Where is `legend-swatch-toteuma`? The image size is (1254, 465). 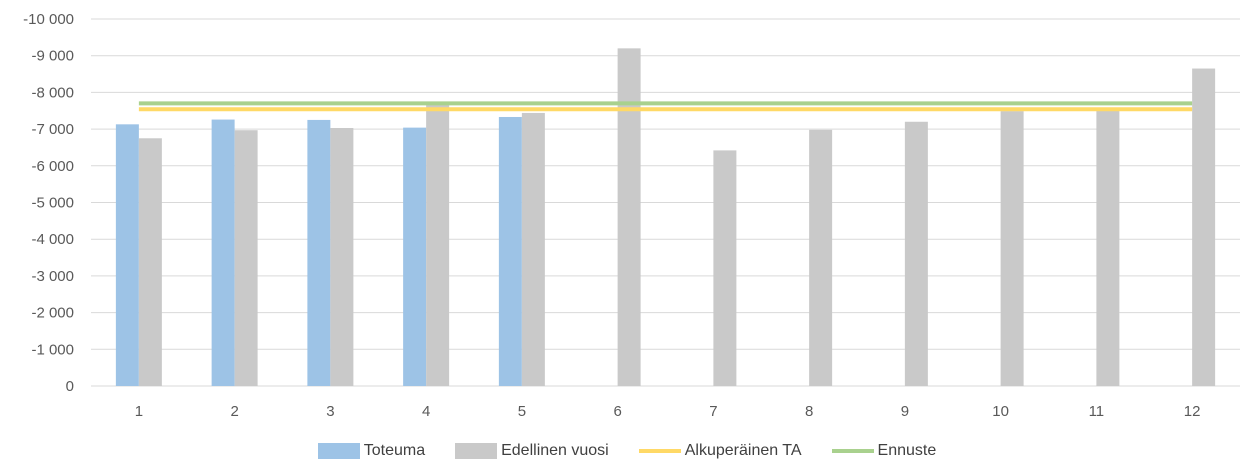 legend-swatch-toteuma is located at coordinates (338, 451).